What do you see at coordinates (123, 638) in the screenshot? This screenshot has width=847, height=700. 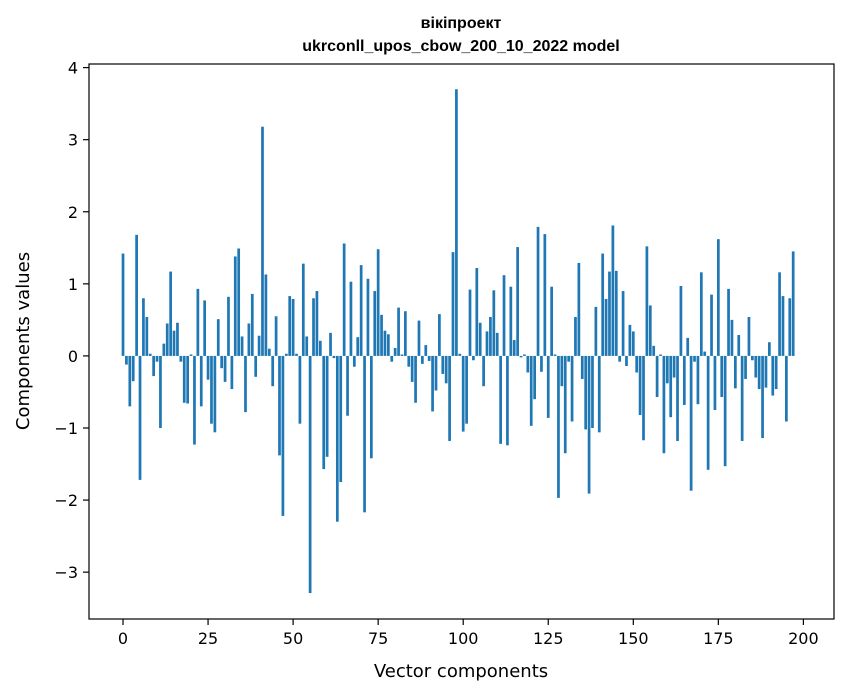 I see `x-tick-label: 0` at bounding box center [123, 638].